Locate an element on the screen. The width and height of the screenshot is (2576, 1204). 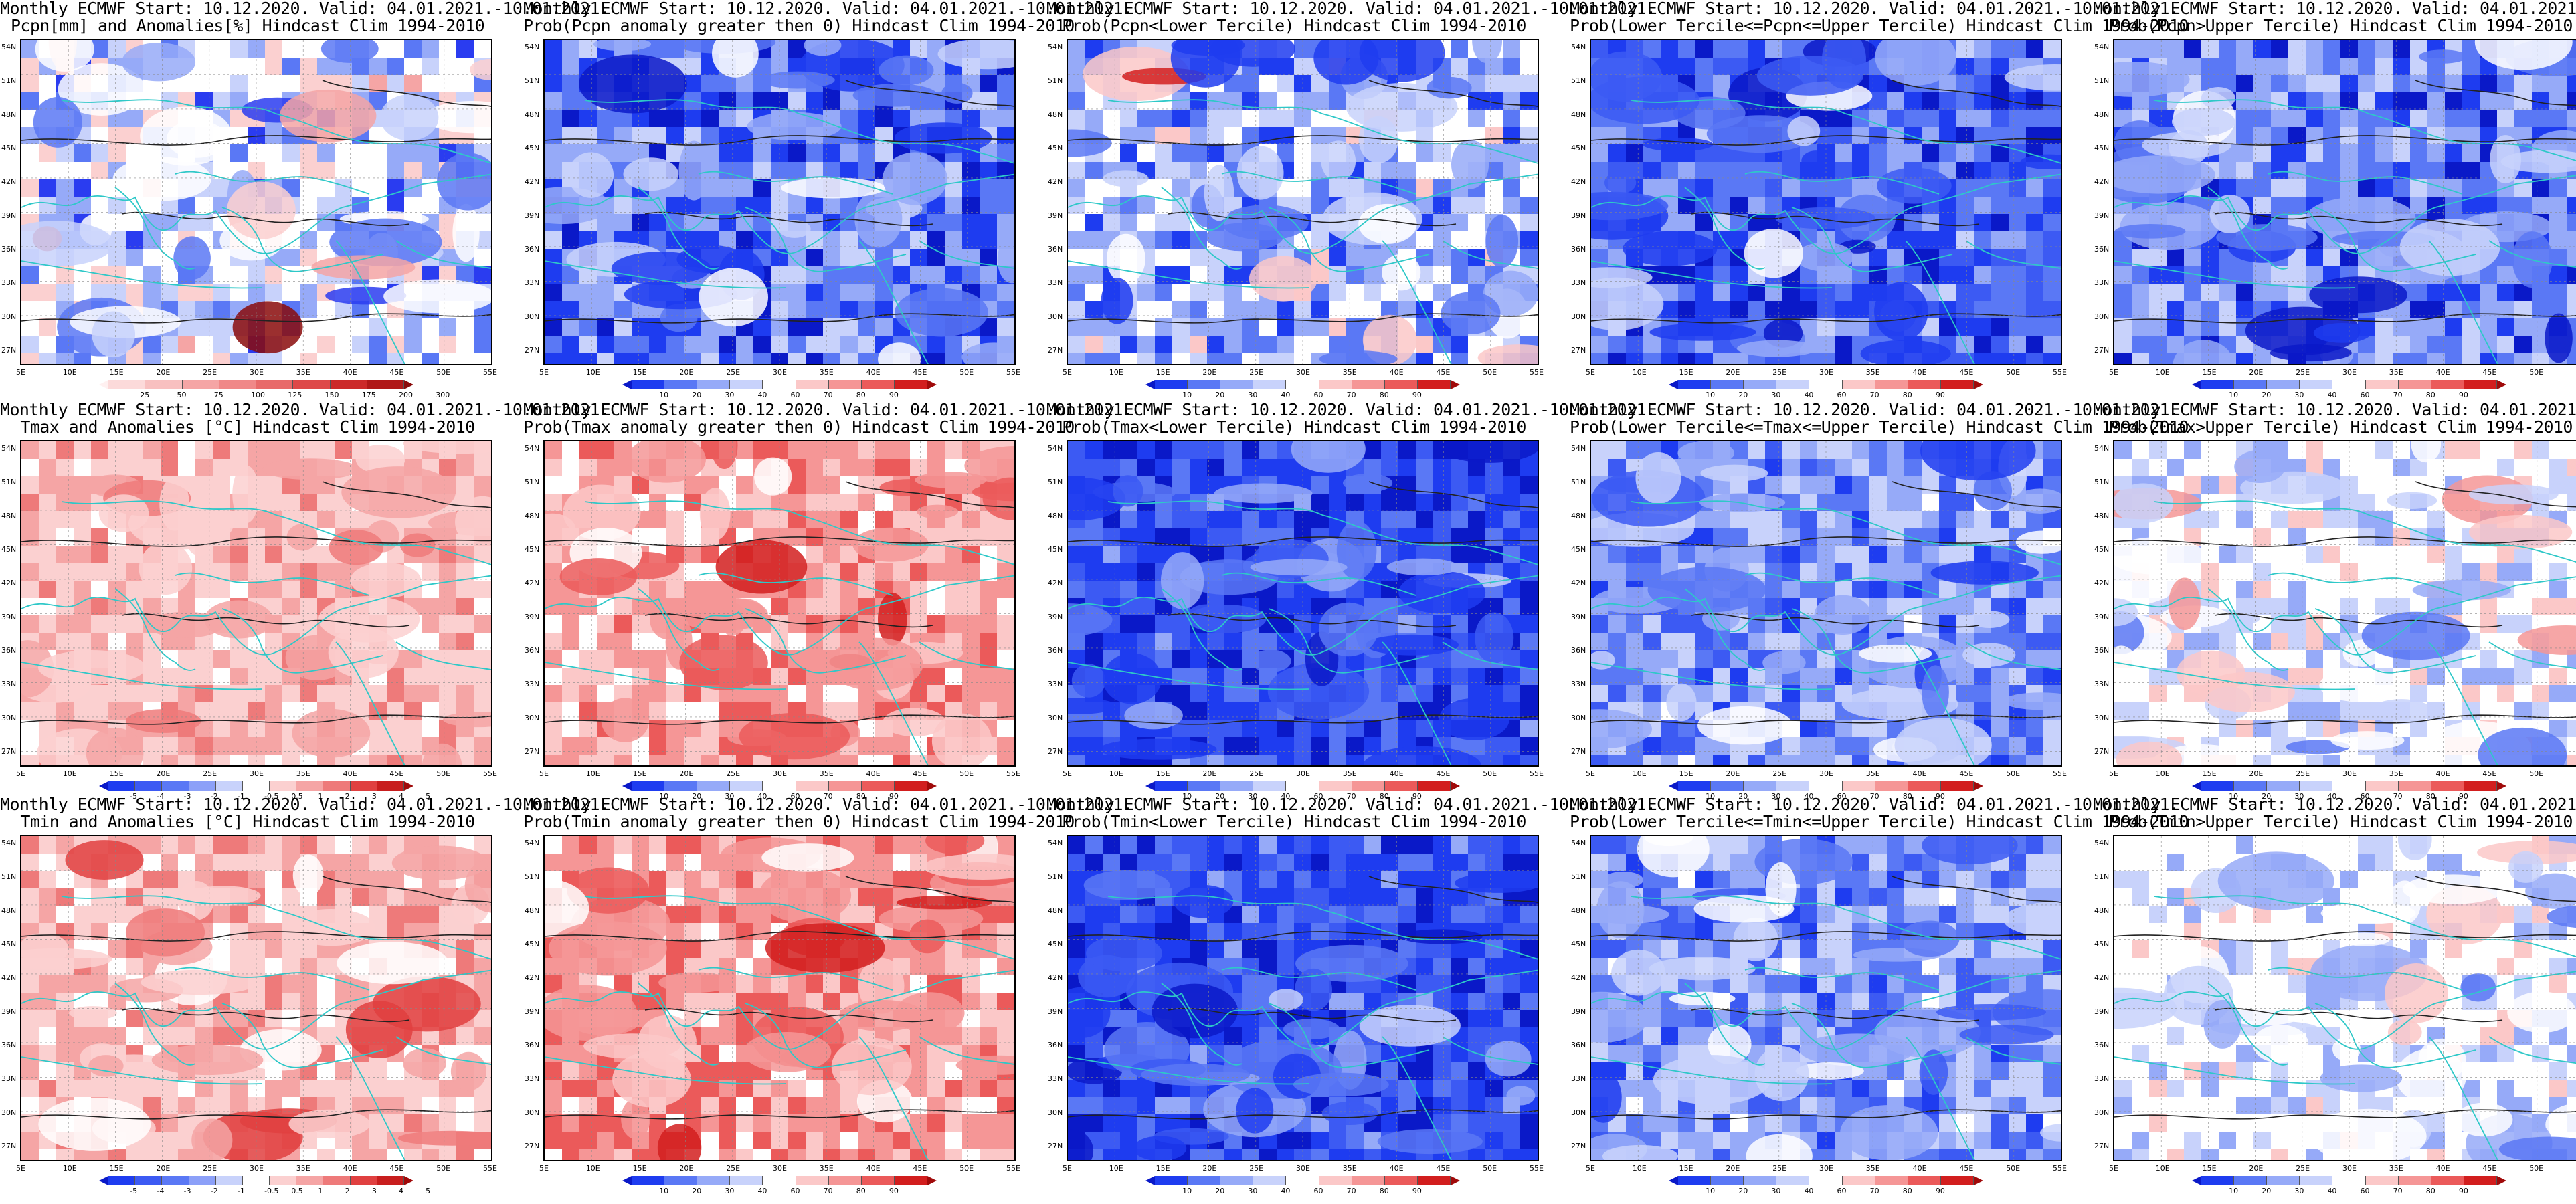
lat-tick-label: 42N is located at coordinates (532, 583).